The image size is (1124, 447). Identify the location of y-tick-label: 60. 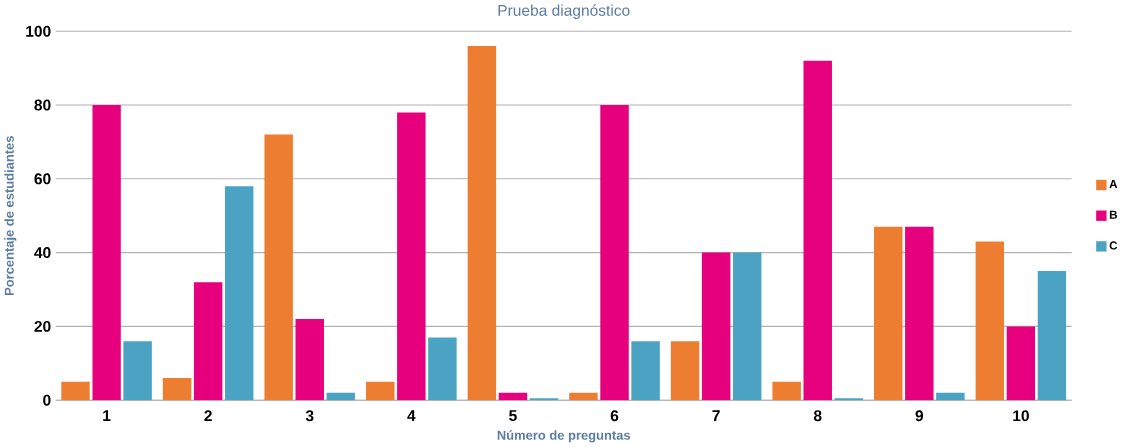
(42, 179).